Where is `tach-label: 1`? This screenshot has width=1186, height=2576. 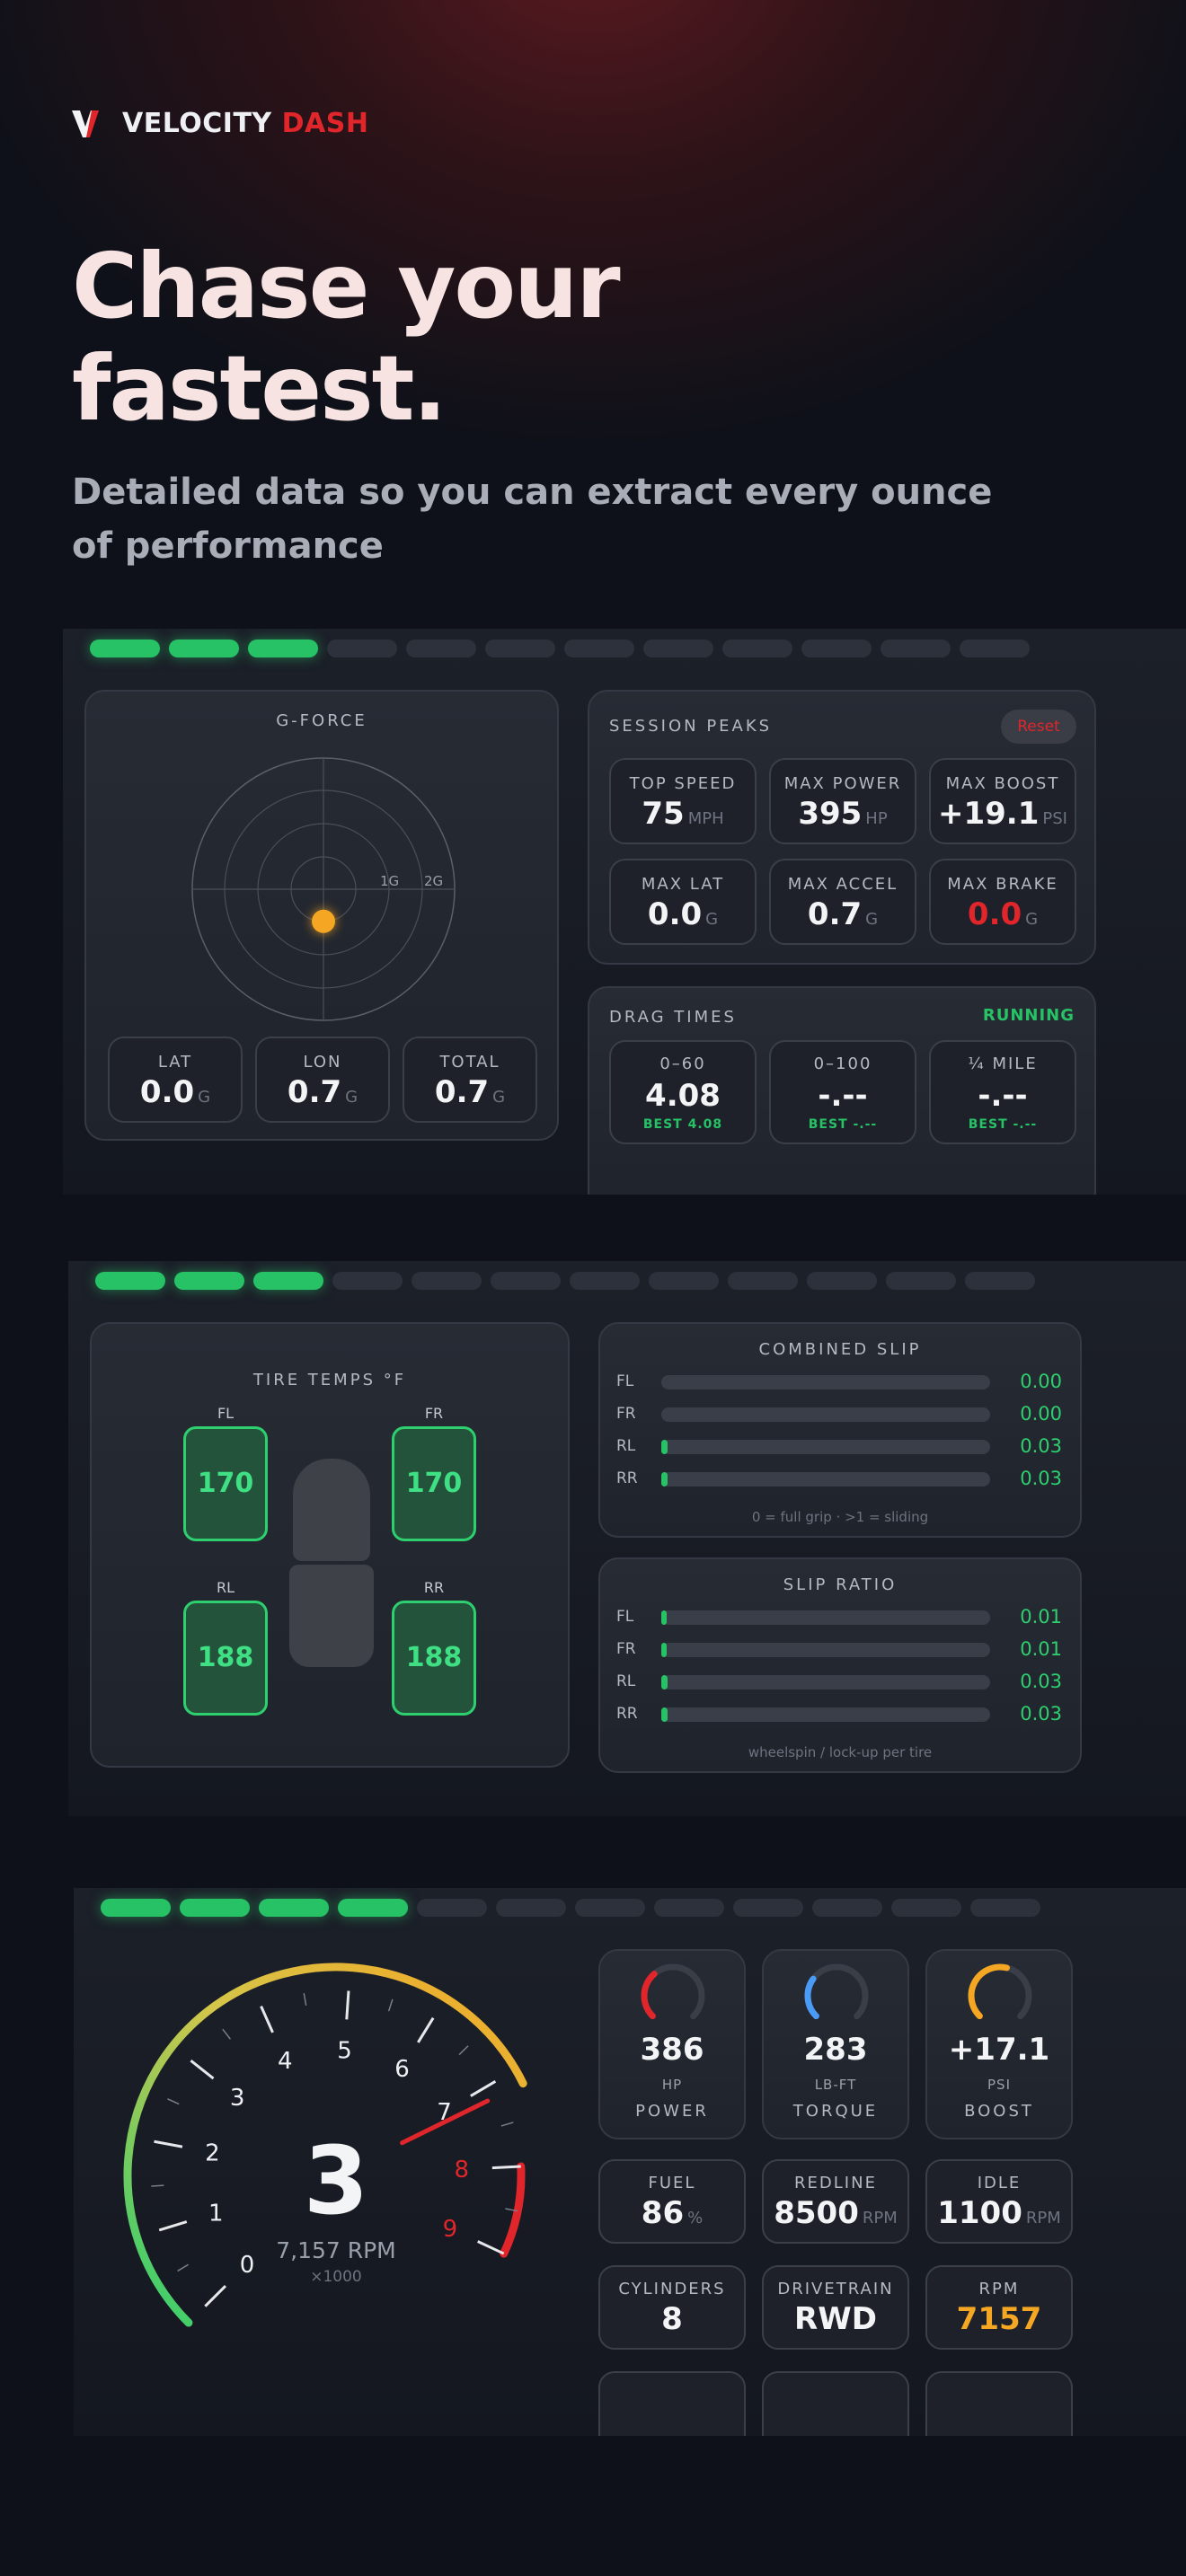 tach-label: 1 is located at coordinates (216, 2213).